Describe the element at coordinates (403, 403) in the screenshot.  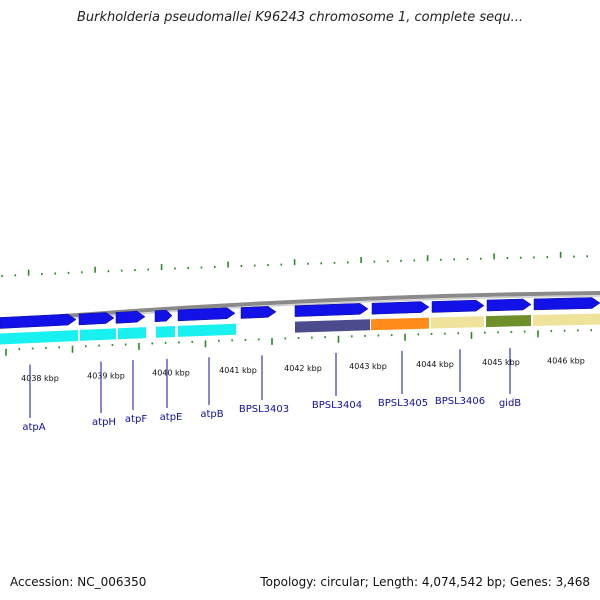
I see `gene-label: BPSL3405` at that location.